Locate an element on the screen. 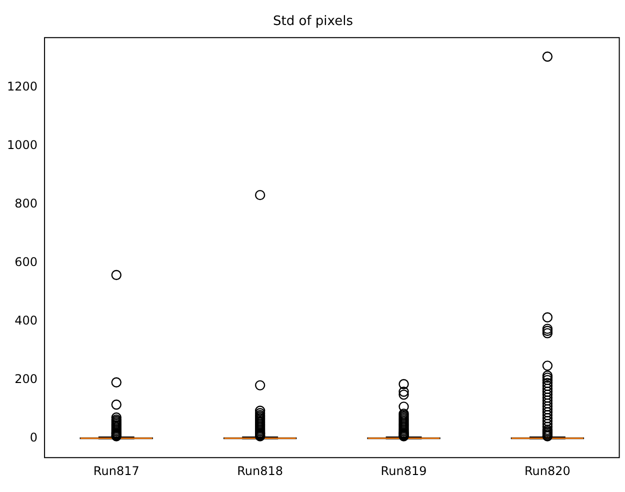 Image resolution: width=625 pixels, height=492 pixels. x-tick-label: Run820 is located at coordinates (547, 471).